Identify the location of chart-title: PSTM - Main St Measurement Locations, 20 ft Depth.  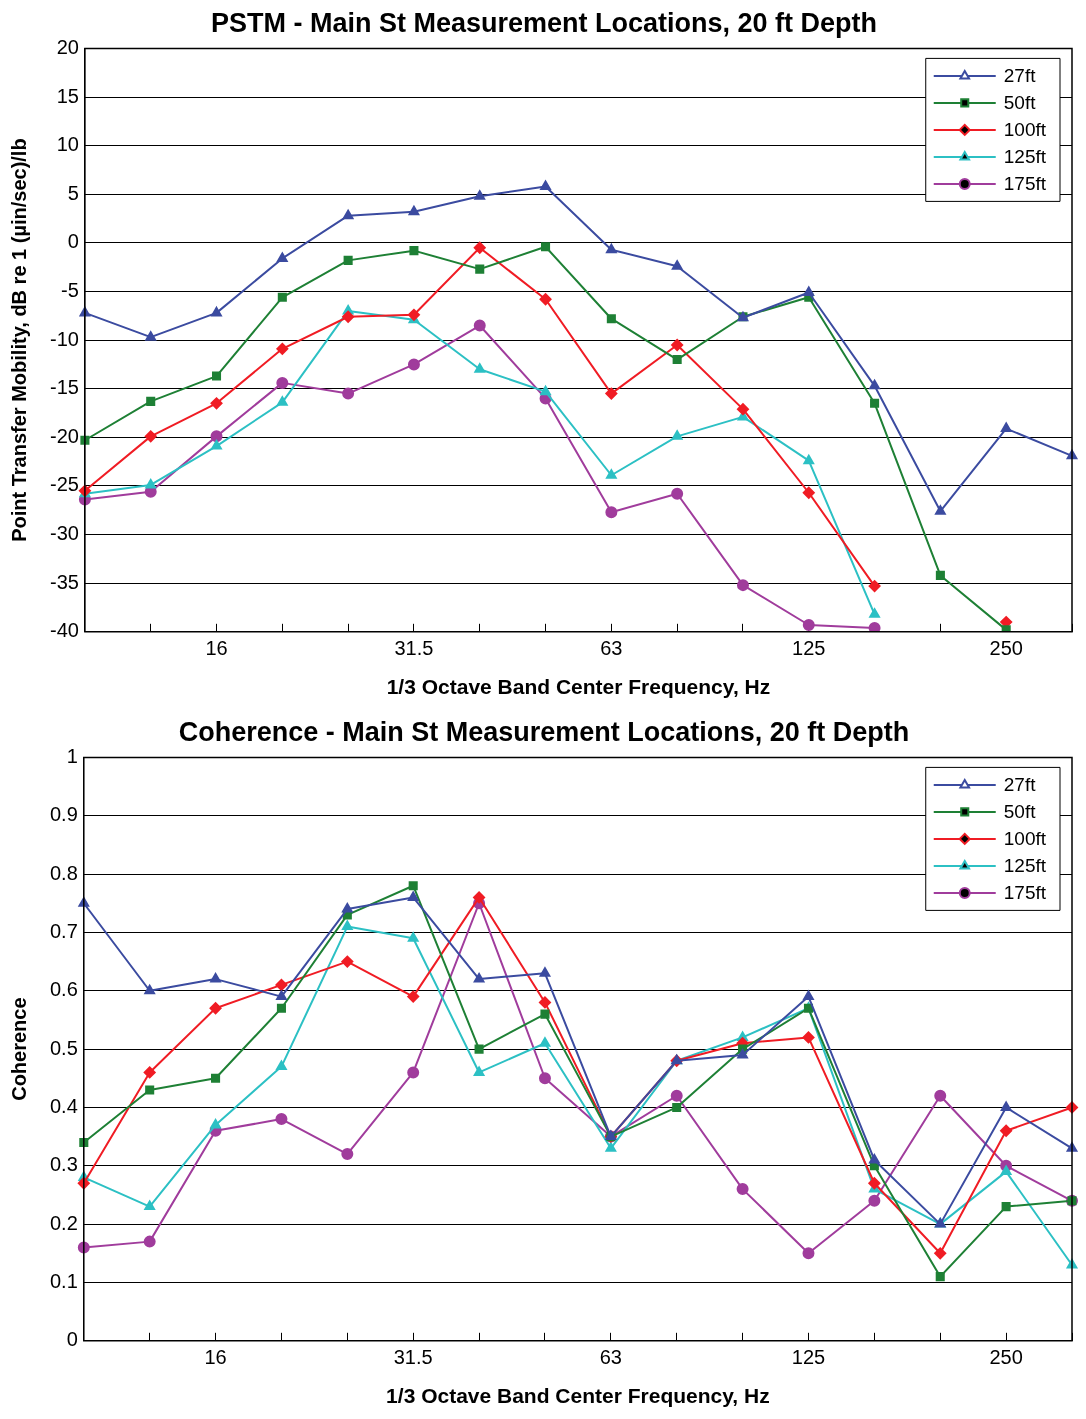
(544, 22).